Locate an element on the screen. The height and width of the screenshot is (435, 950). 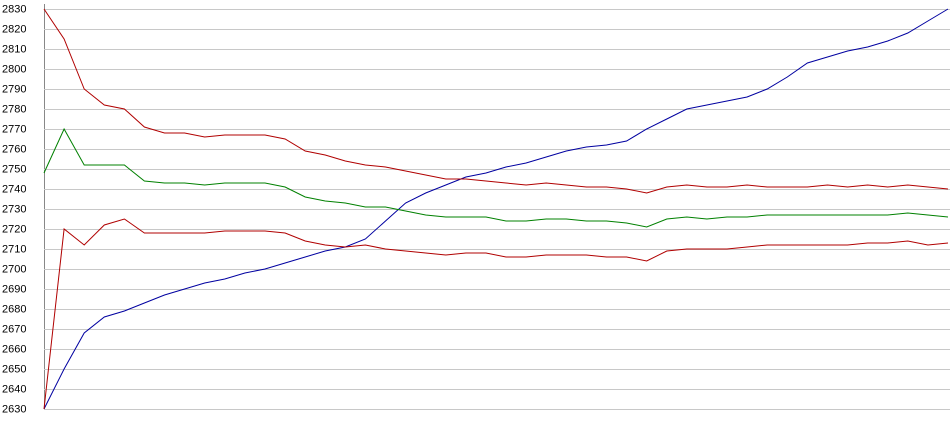
y-tick-label: 2780 is located at coordinates (14, 109).